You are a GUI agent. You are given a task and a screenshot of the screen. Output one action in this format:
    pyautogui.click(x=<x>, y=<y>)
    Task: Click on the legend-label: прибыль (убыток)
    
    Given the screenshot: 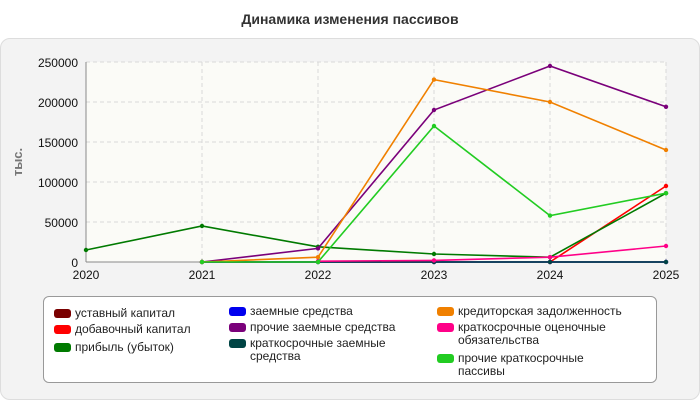 What is the action you would take?
    pyautogui.click(x=124, y=347)
    